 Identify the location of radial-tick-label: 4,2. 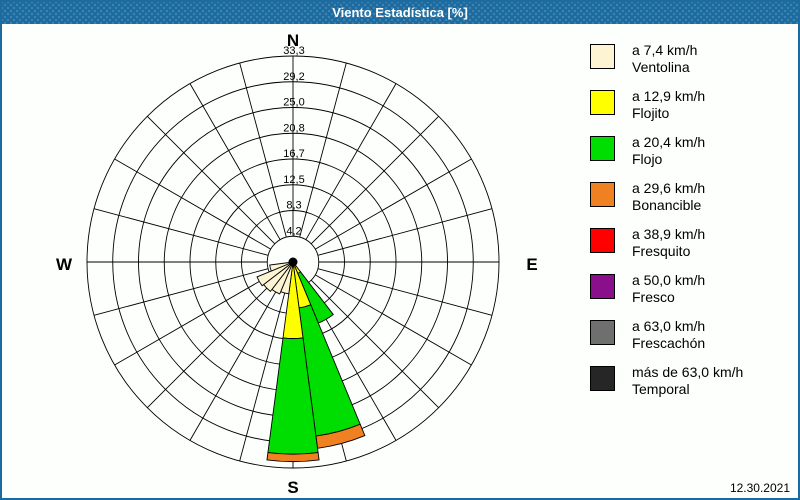
(293, 231).